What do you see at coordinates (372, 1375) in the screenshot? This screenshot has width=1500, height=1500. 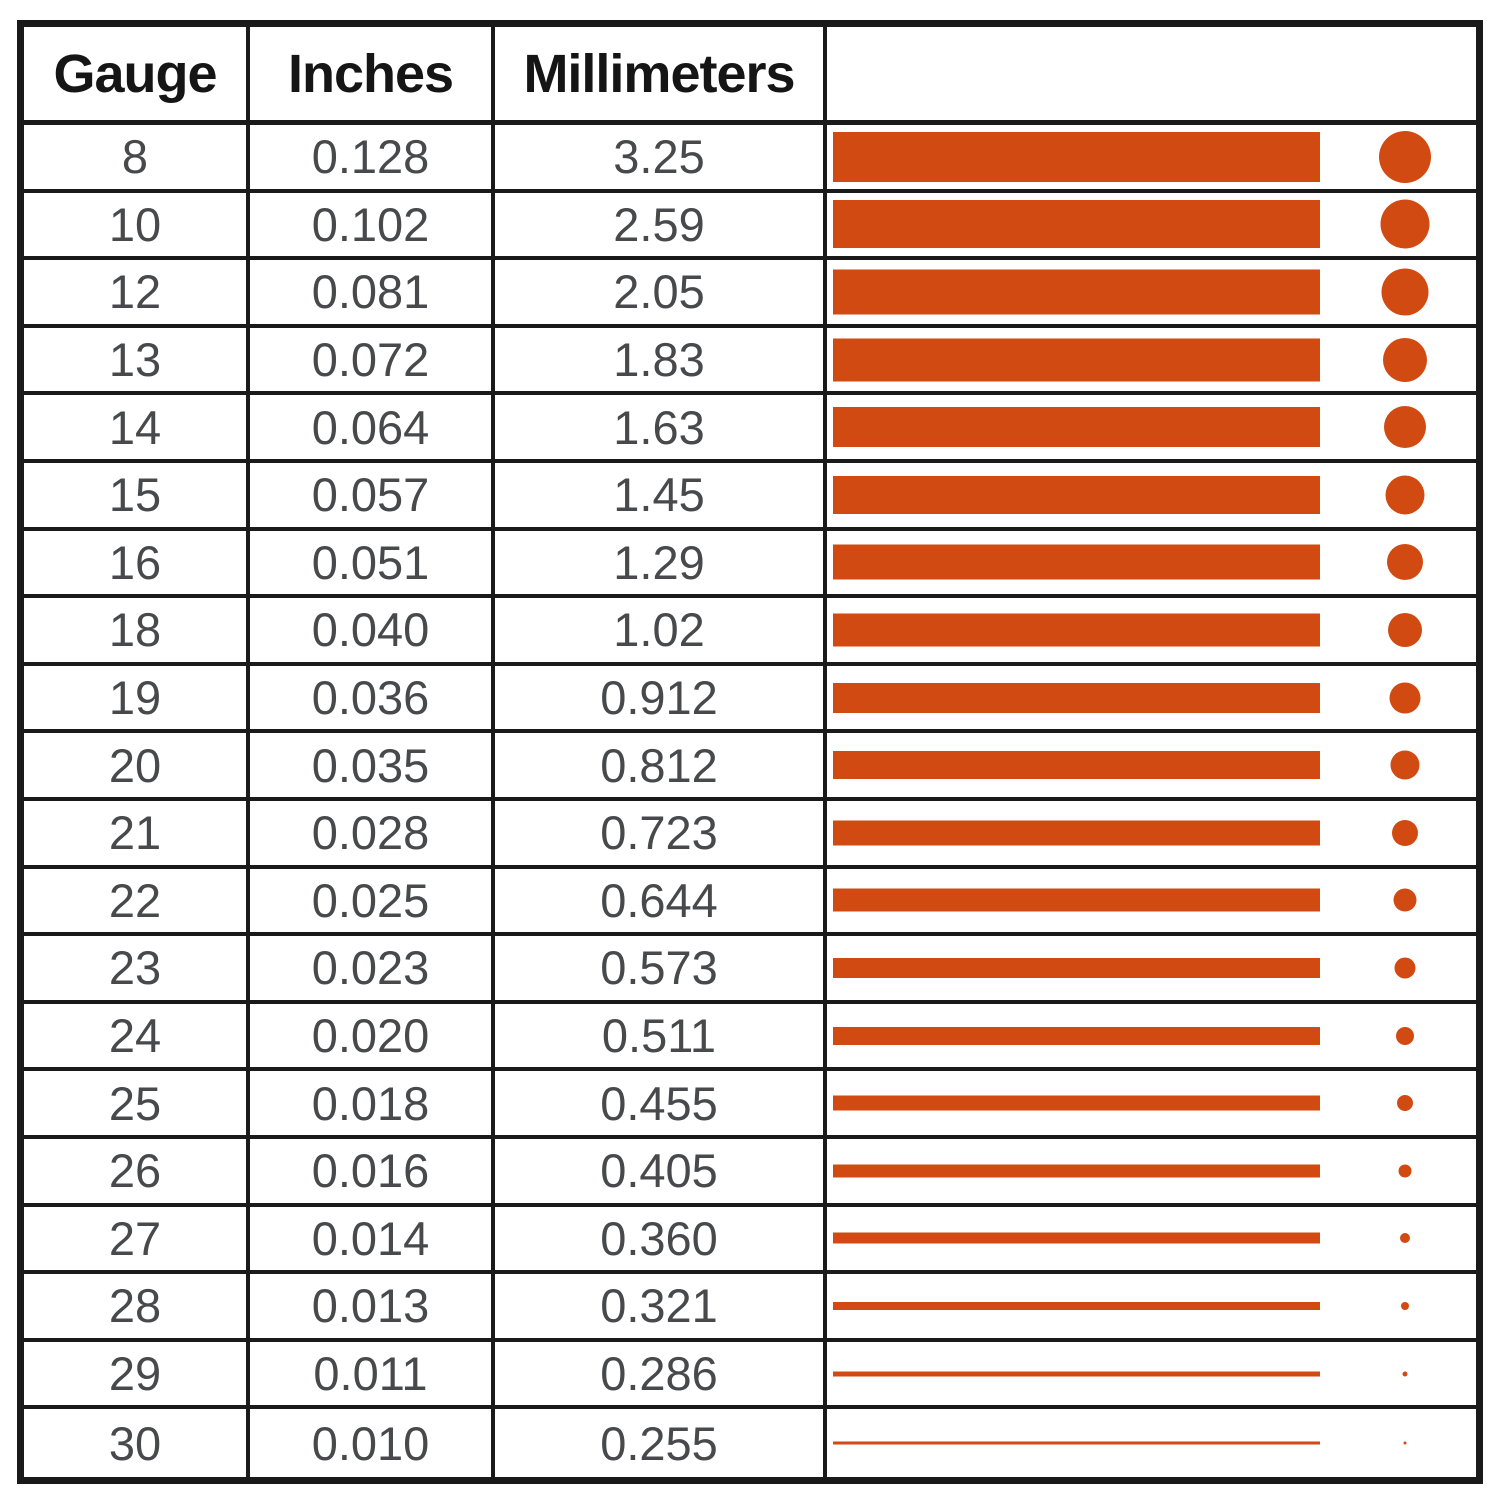 I see `inches-value-cell: 0.011` at bounding box center [372, 1375].